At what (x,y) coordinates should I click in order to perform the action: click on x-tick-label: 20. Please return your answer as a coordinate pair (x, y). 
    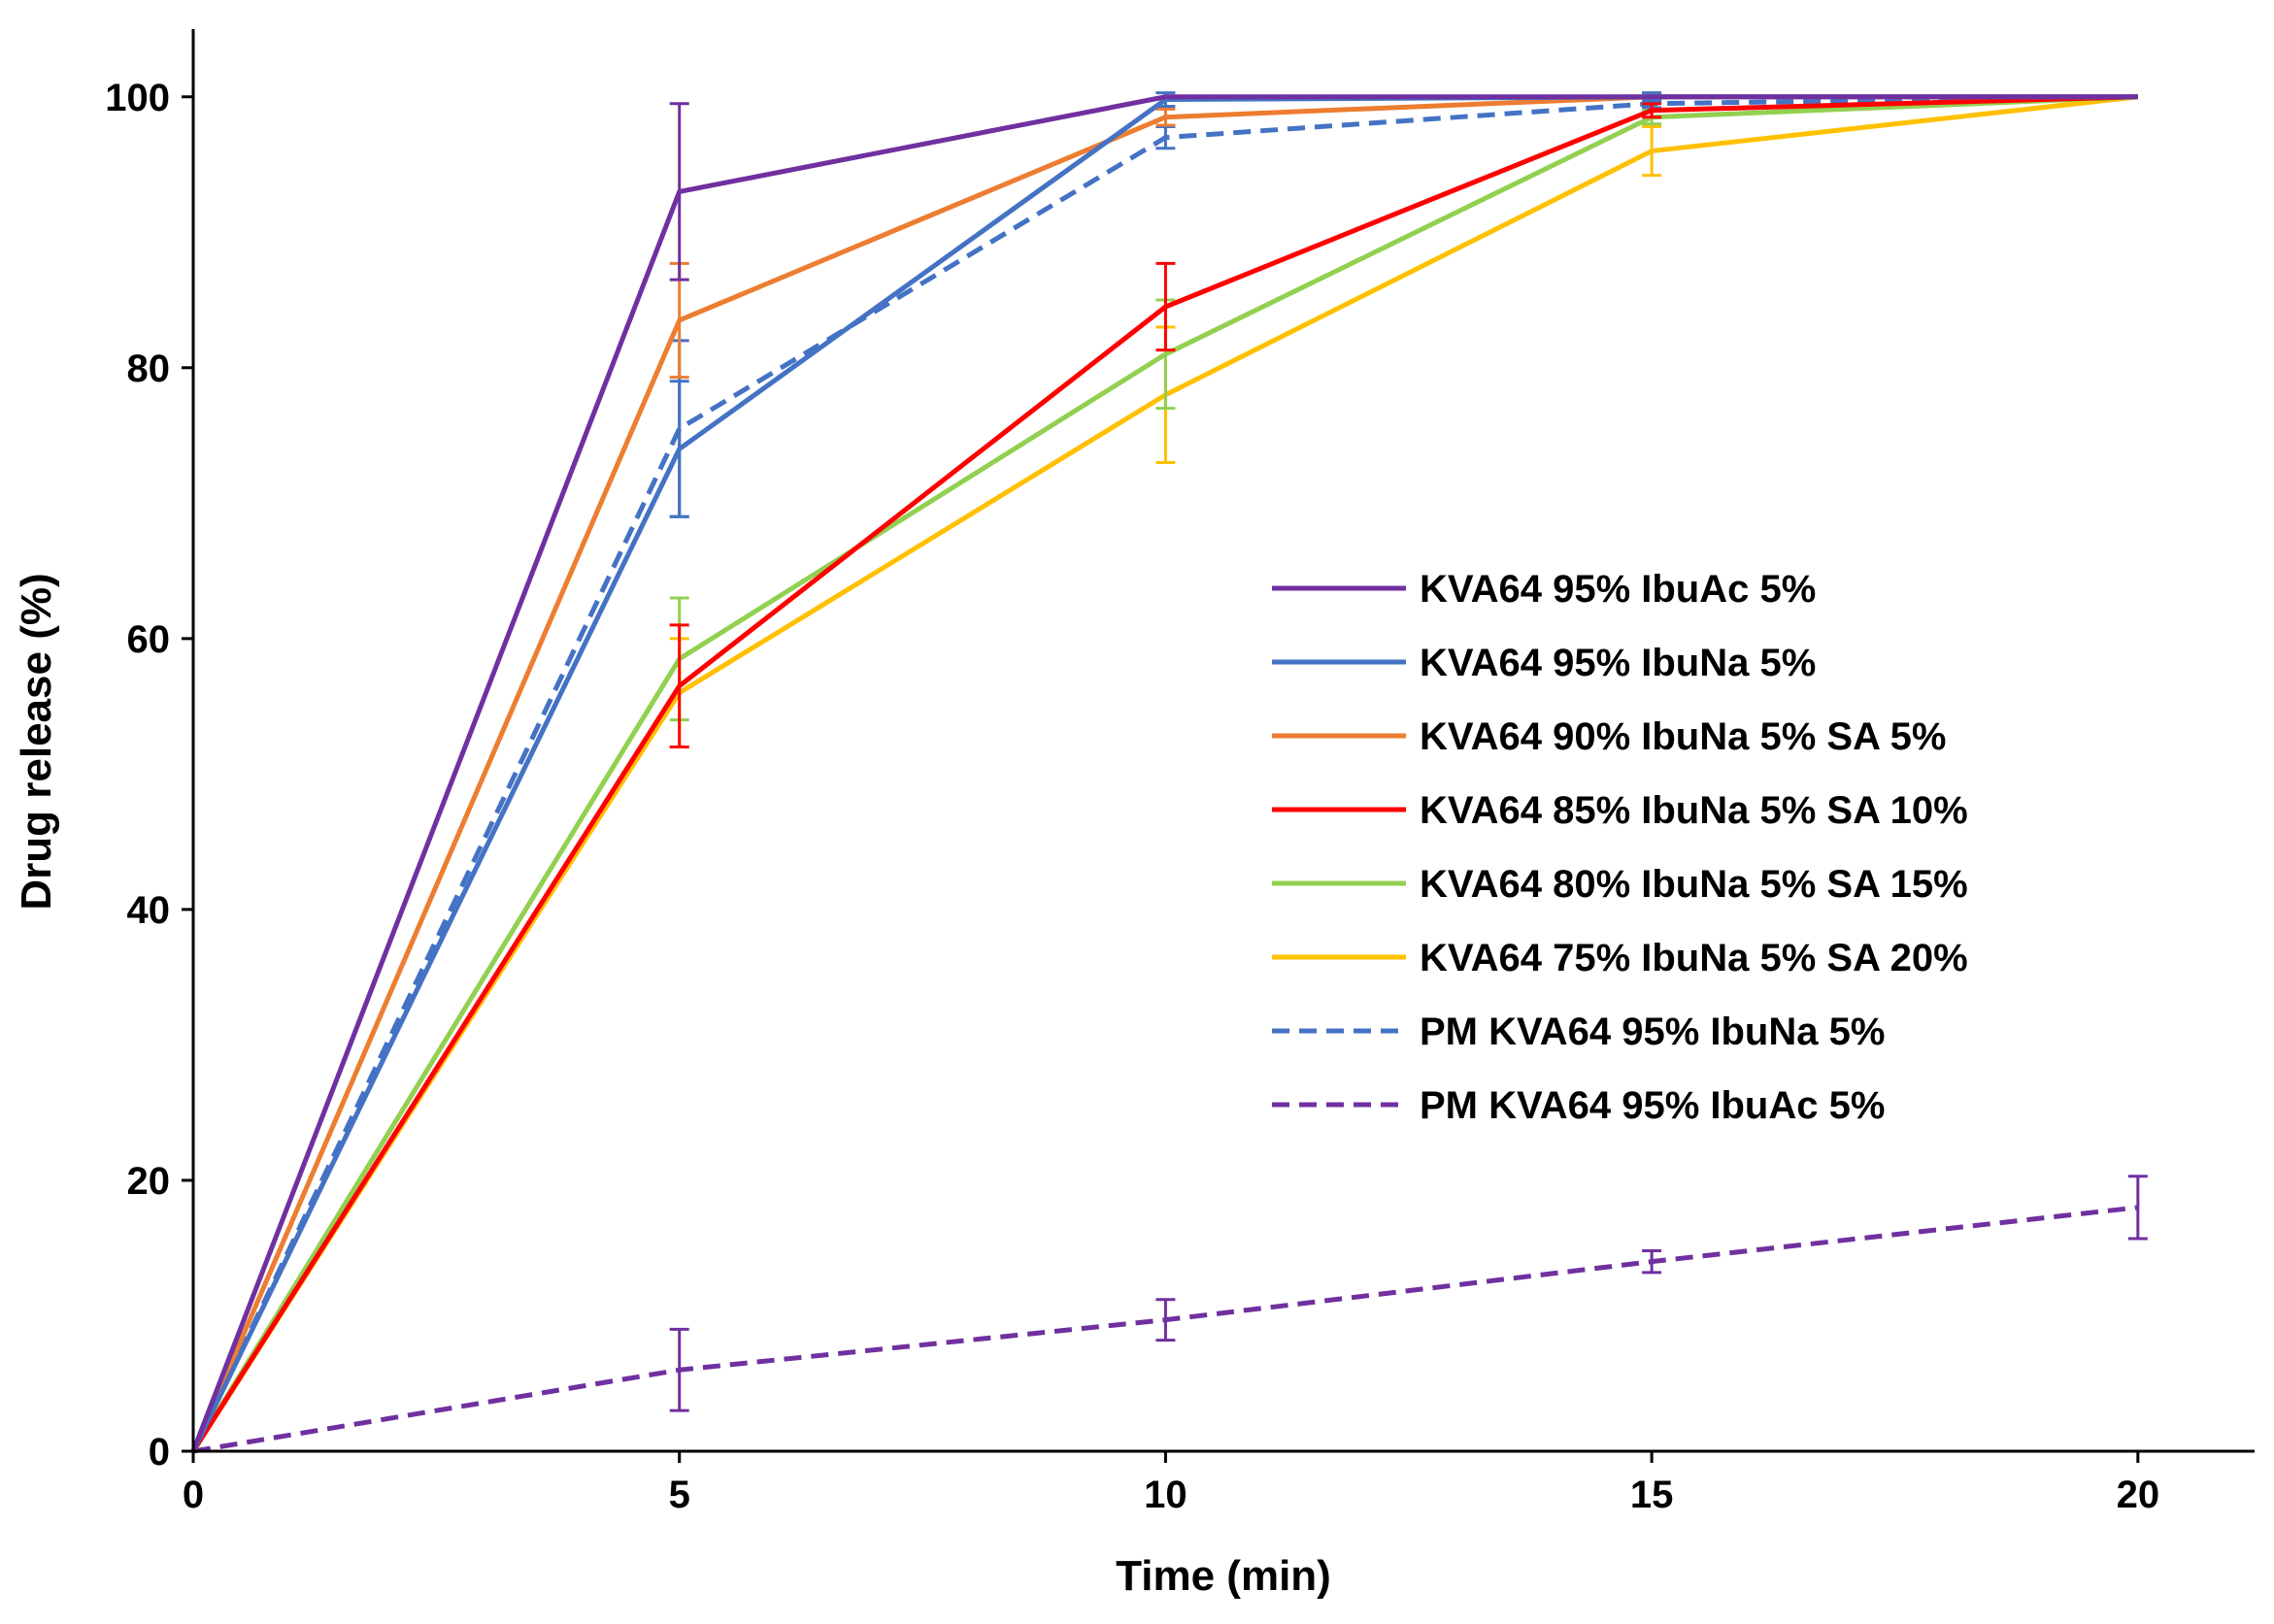
    Looking at the image, I should click on (2138, 1495).